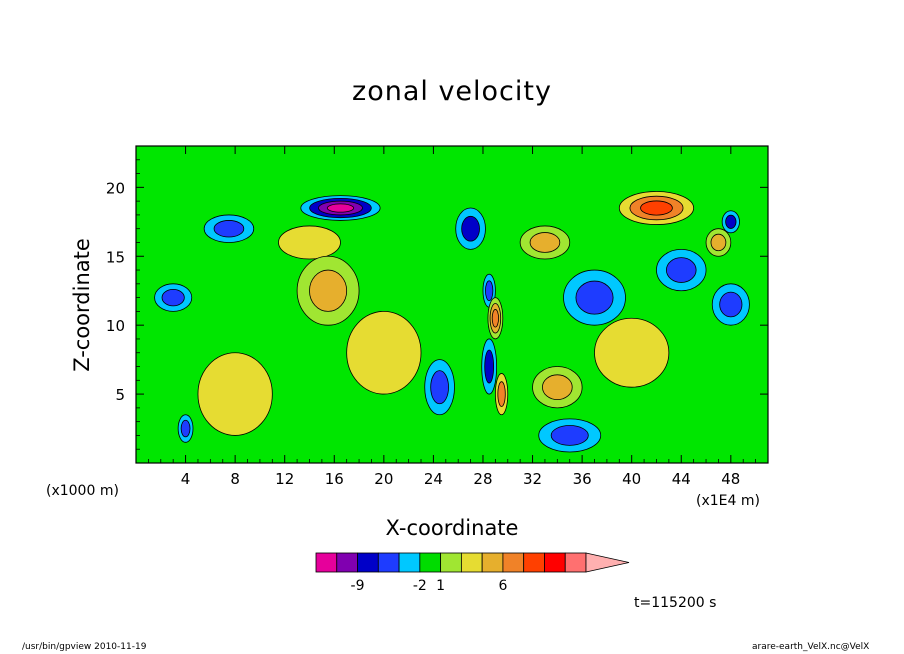  Describe the element at coordinates (115, 326) in the screenshot. I see `y-tick-label: 10` at that location.